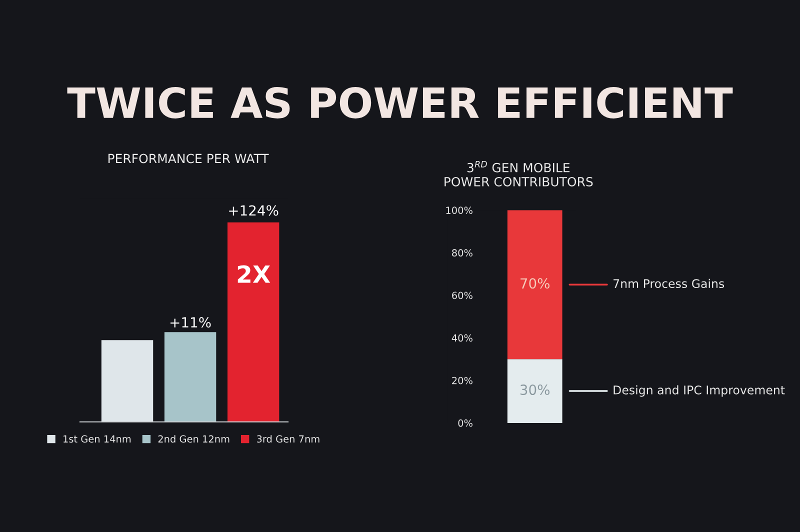 This screenshot has height=532, width=800. I want to click on y-tick-label: 100%, so click(459, 210).